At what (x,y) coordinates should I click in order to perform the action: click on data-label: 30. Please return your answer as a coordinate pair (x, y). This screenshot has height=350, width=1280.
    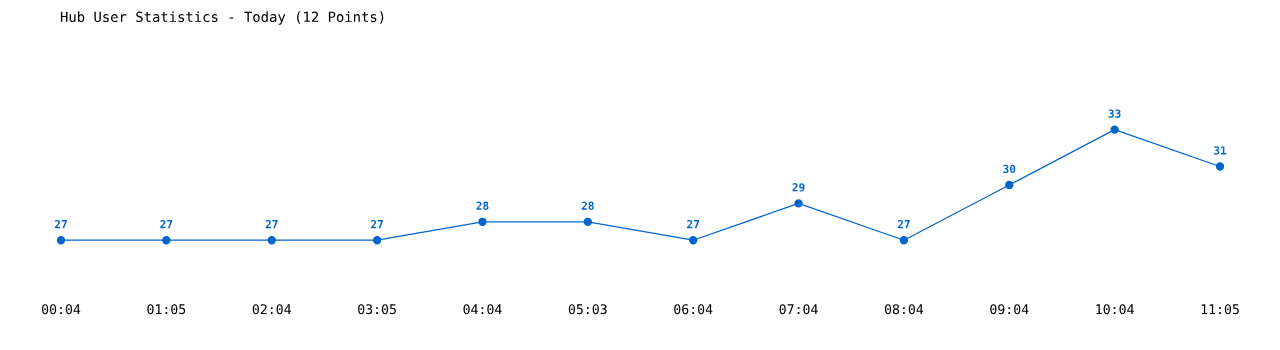
    Looking at the image, I should click on (1009, 169).